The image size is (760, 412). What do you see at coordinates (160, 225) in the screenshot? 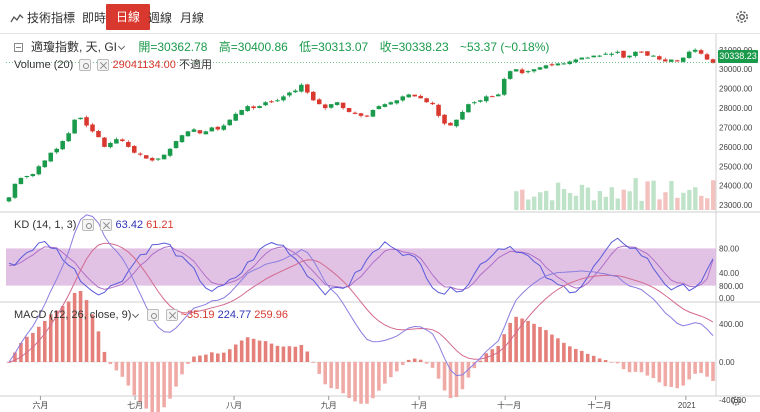
I see `kd-d-value: 61.21` at bounding box center [160, 225].